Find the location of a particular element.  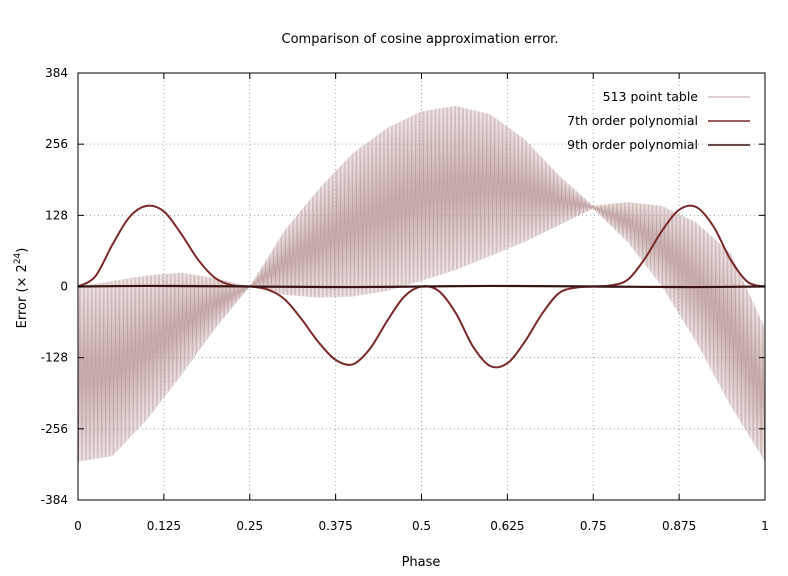

x-tick-label: 0 is located at coordinates (78, 526).